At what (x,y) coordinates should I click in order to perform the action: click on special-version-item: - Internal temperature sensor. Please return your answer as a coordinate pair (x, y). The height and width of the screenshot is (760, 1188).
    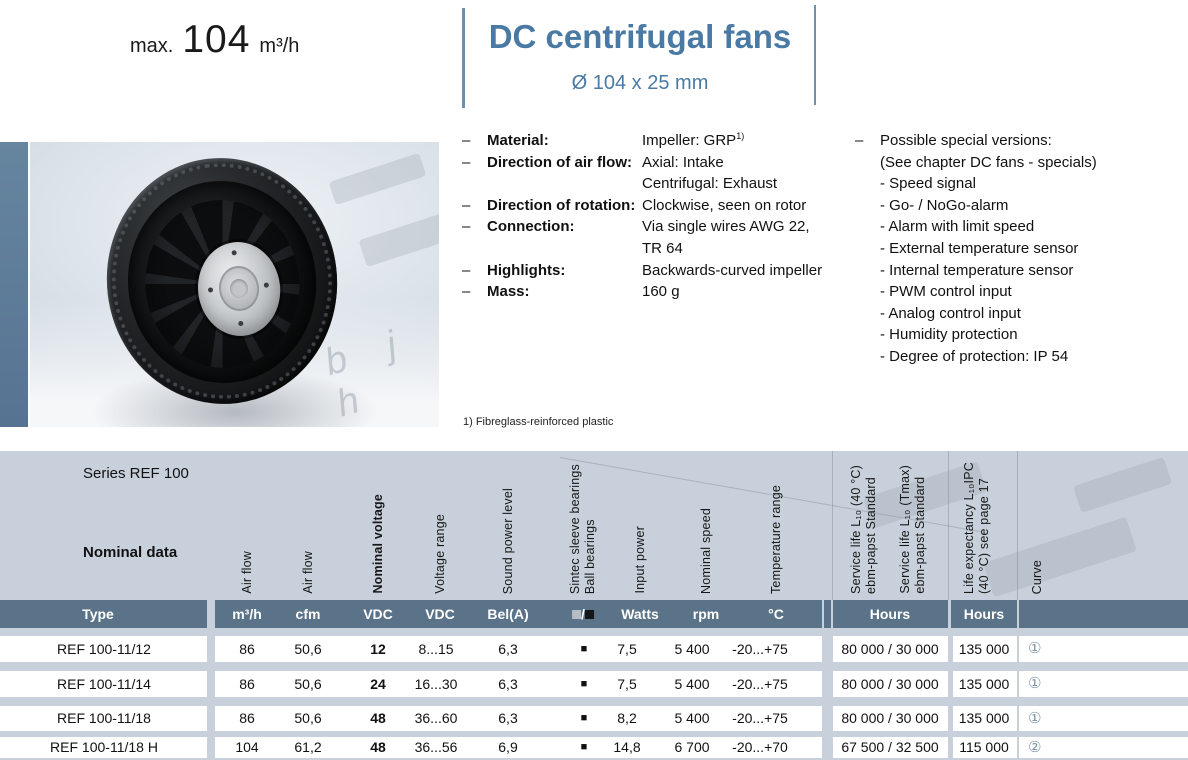
    Looking at the image, I should click on (977, 270).